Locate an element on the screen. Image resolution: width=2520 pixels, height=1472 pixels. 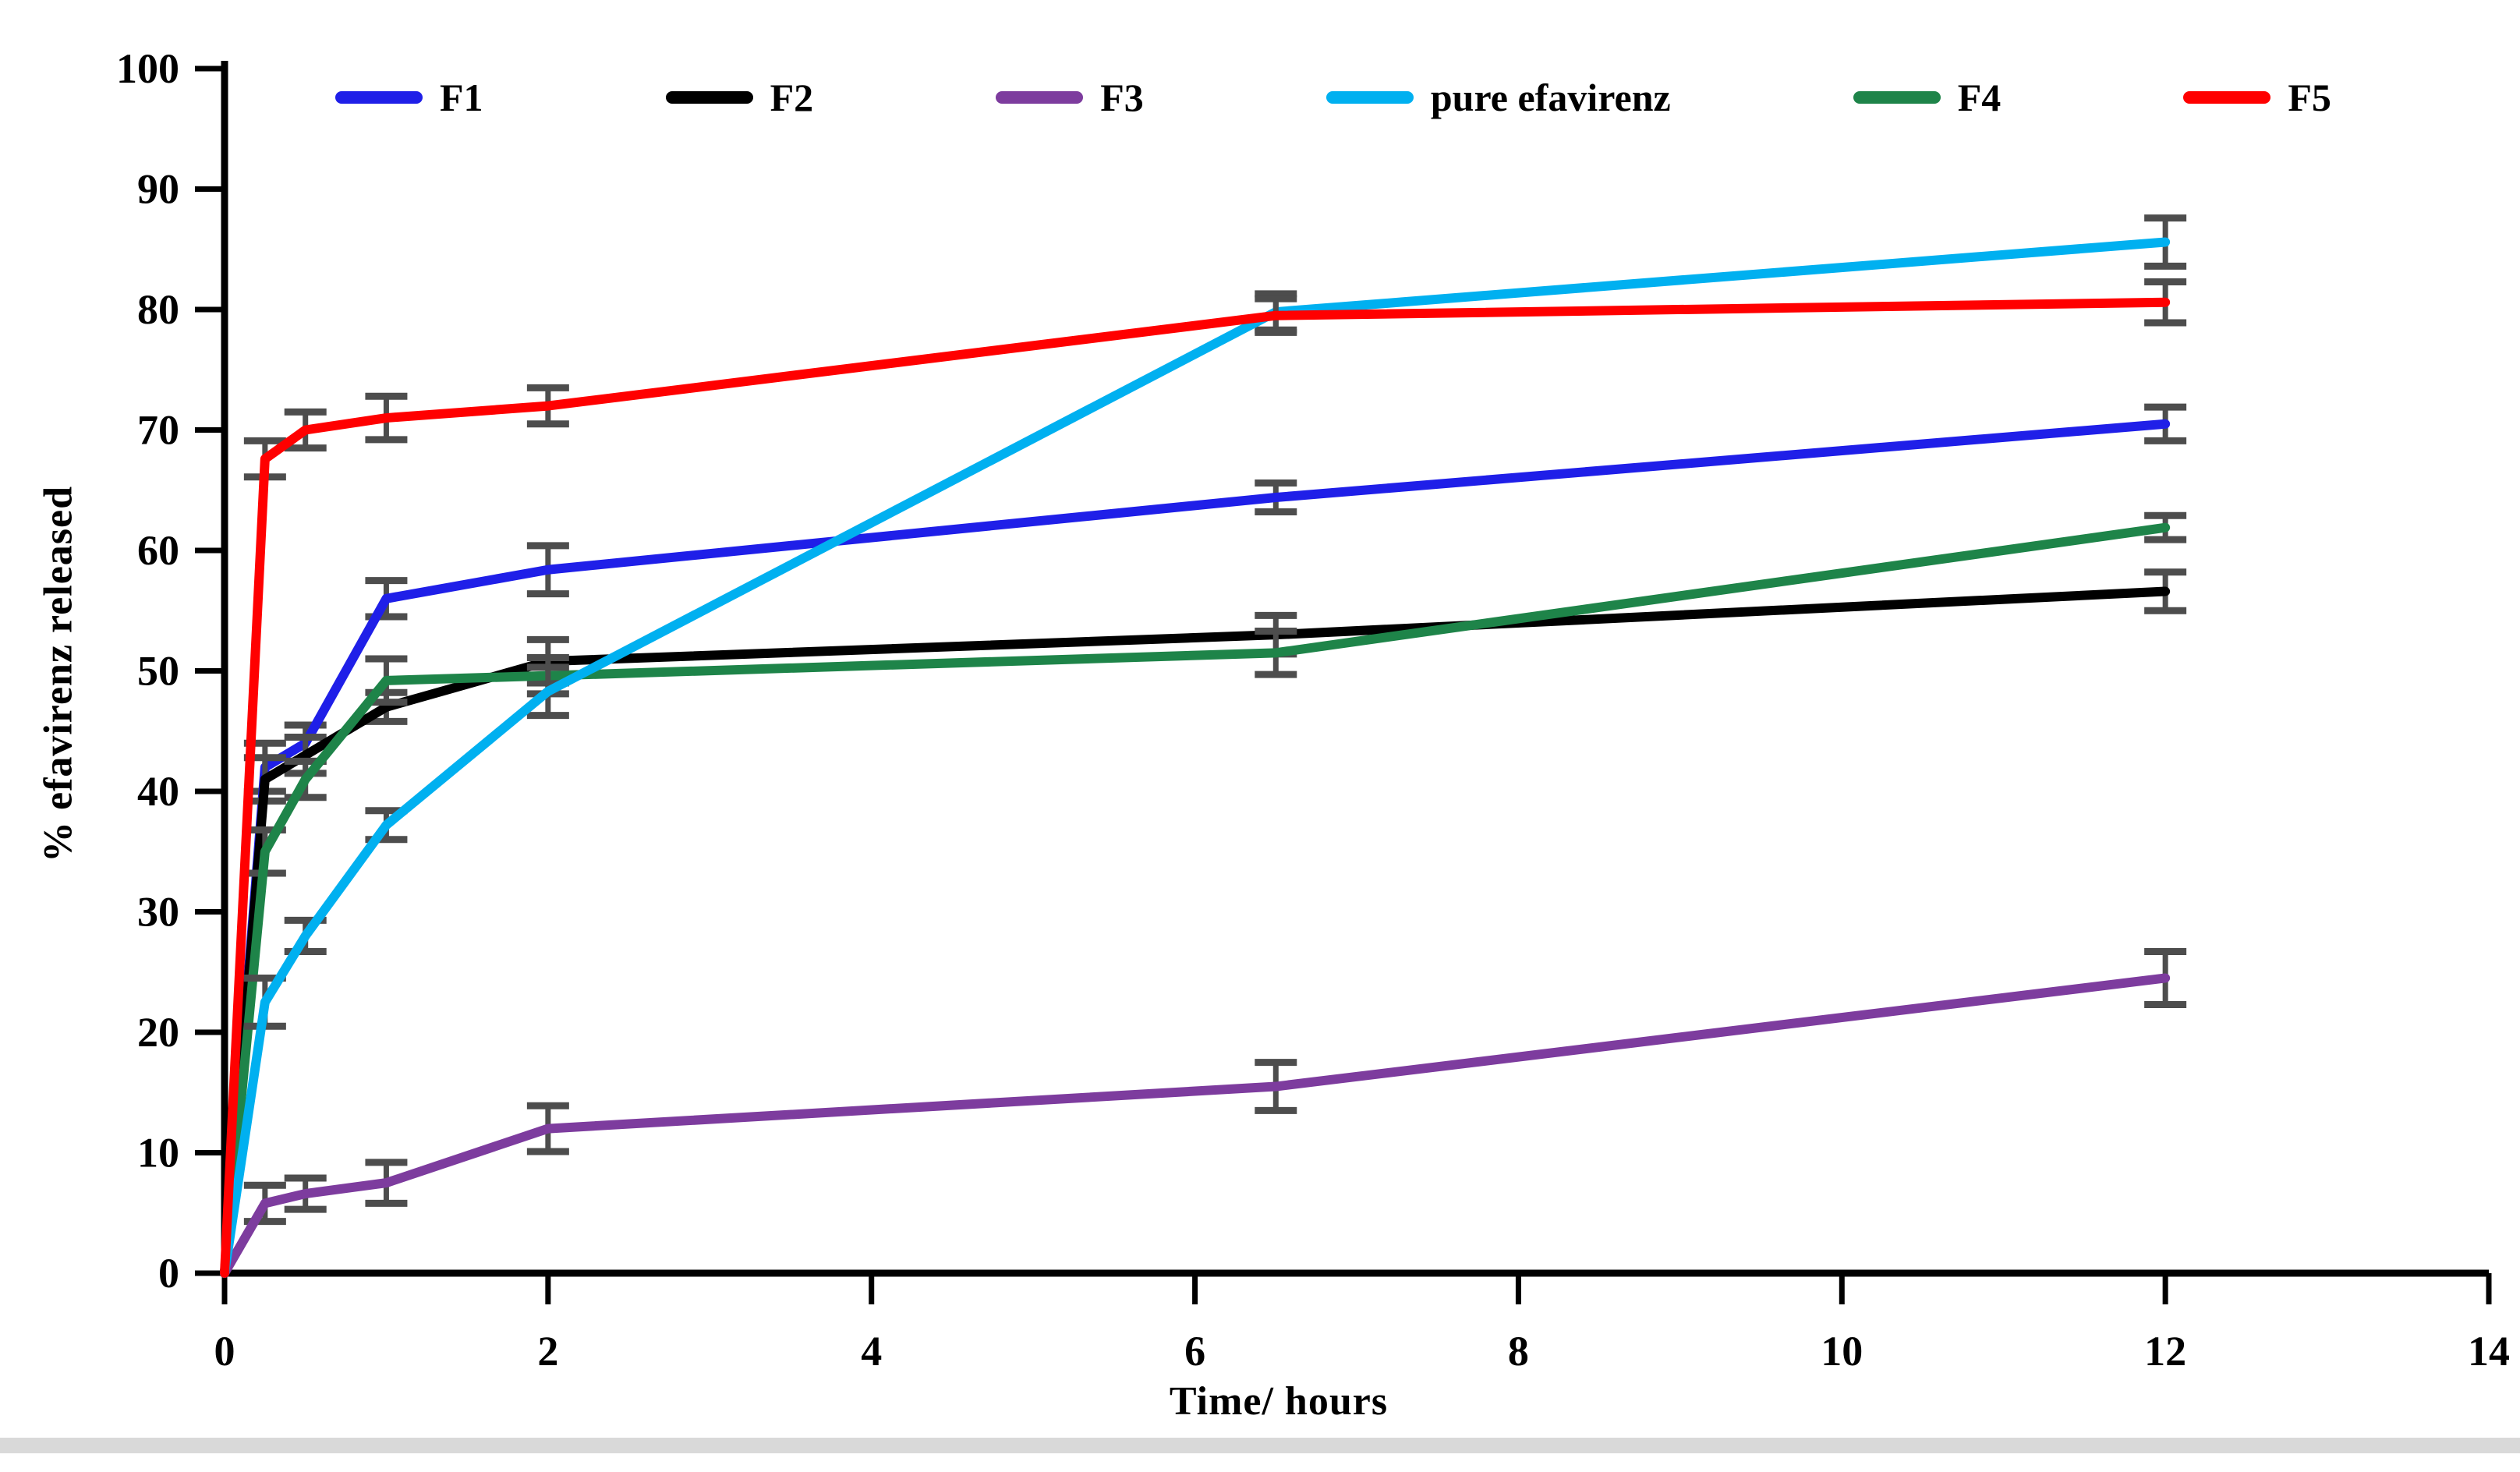
x-axis-title: Time/ hours is located at coordinates (1279, 1401).